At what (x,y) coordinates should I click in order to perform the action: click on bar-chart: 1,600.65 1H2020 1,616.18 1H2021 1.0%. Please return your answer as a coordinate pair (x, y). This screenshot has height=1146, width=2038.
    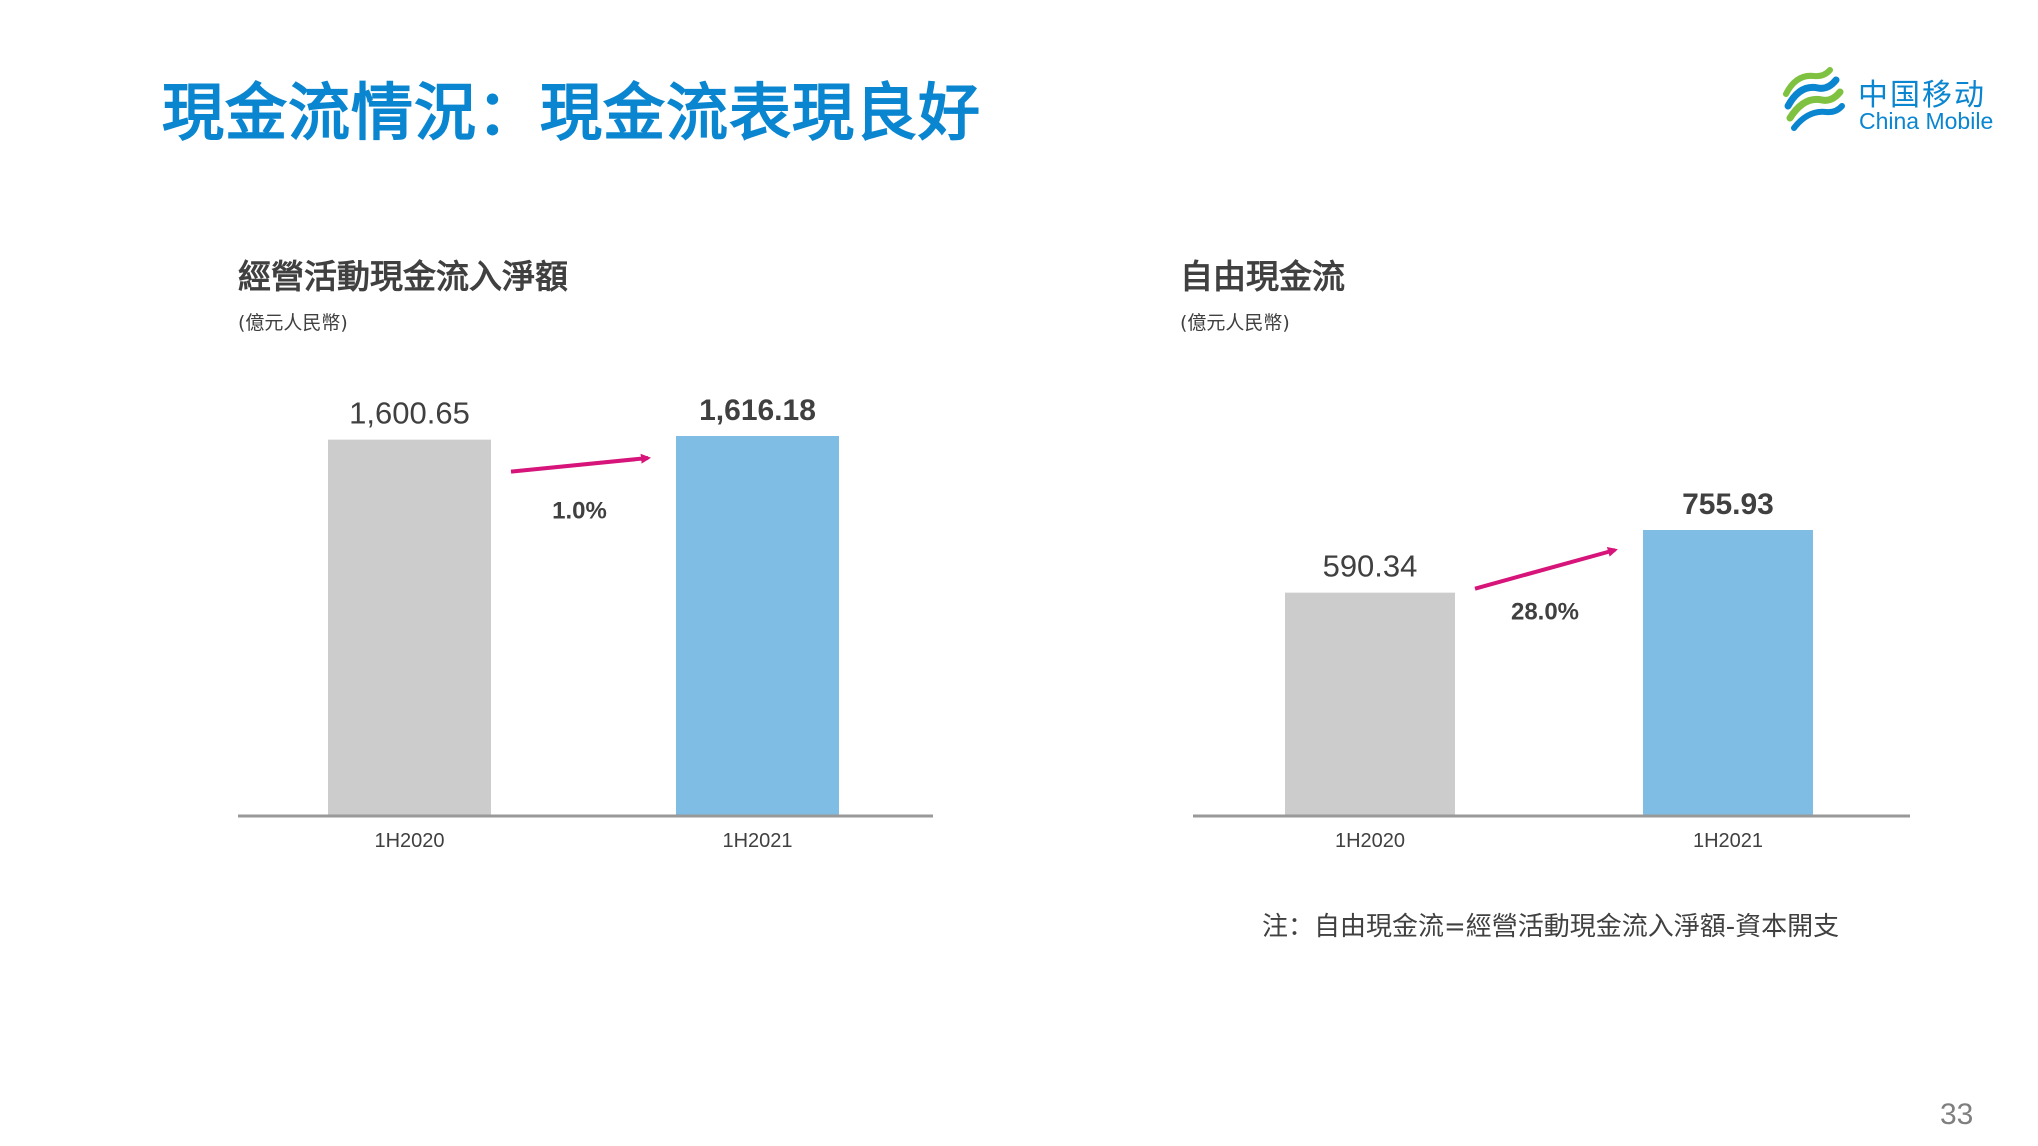
    Looking at the image, I should click on (585, 623).